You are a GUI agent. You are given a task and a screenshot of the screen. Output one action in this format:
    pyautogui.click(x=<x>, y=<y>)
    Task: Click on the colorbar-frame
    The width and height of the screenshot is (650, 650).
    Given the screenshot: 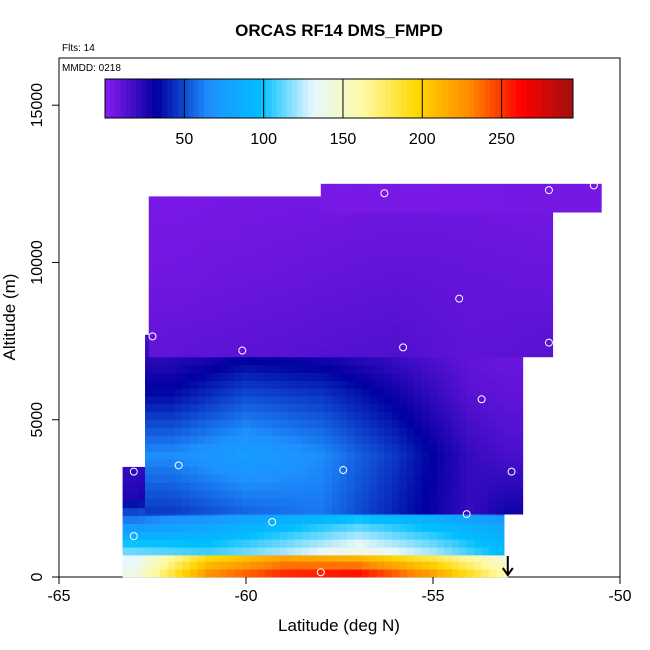 What is the action you would take?
    pyautogui.click(x=339, y=98)
    